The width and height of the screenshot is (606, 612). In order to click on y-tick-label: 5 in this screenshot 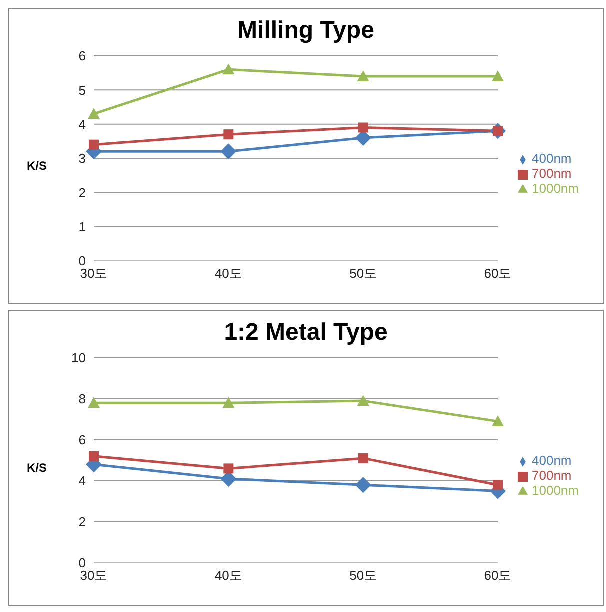, I will do `click(82, 90)`.